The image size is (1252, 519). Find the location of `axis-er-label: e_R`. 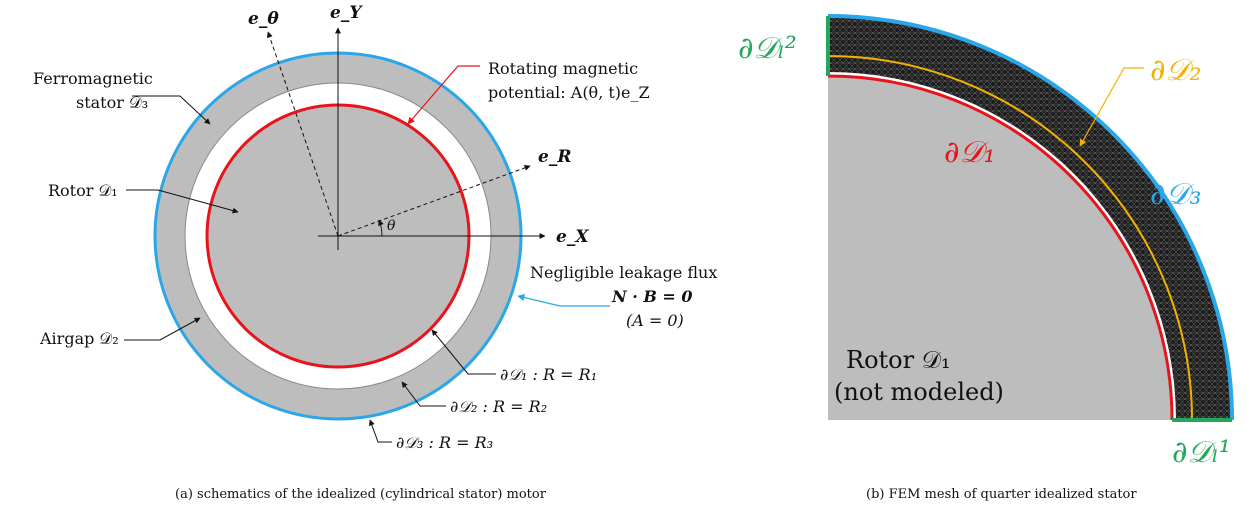

axis-er-label: e_R is located at coordinates (554, 157).